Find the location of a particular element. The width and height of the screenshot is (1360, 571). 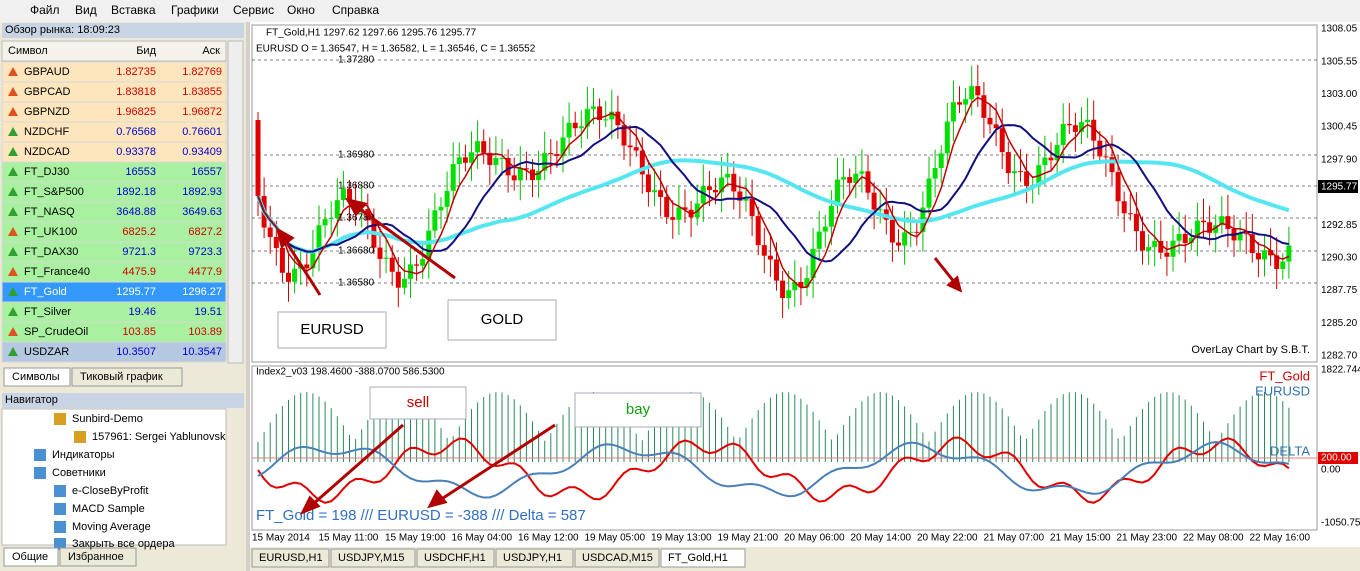

indicator-header: Index2_v03 198.4600 -388.0700 586.5300 is located at coordinates (350, 372).